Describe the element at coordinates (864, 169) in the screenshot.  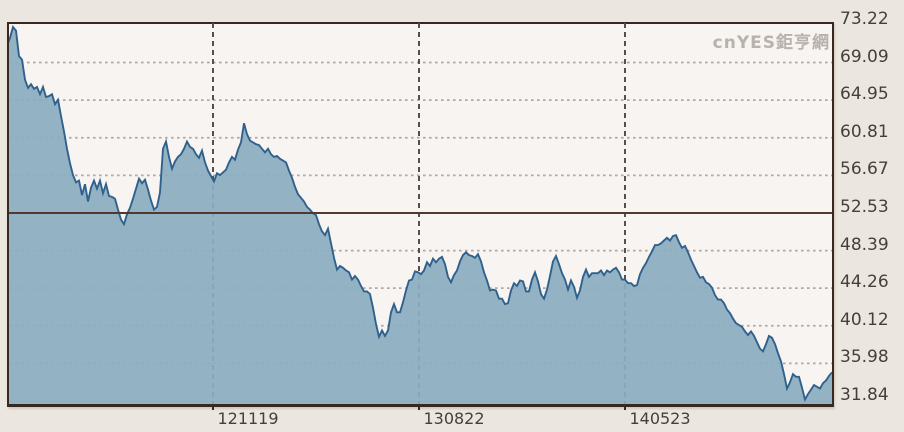
I see `y-axis-tick-label: 56.67` at that location.